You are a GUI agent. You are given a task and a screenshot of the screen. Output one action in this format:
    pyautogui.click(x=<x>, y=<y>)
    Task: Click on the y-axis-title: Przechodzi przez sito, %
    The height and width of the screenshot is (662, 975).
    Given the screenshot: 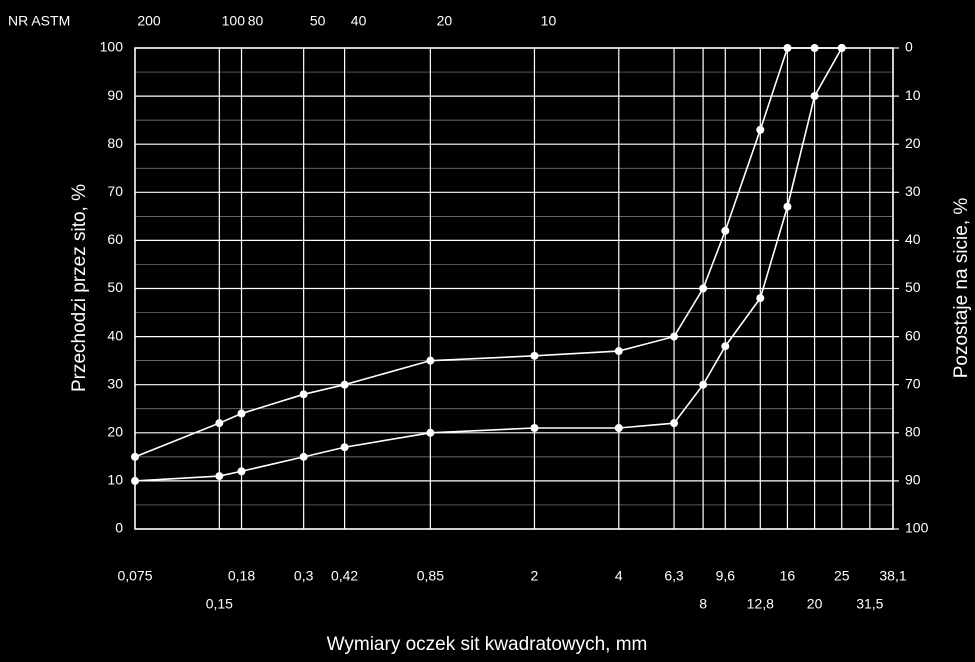 What is the action you would take?
    pyautogui.click(x=79, y=288)
    